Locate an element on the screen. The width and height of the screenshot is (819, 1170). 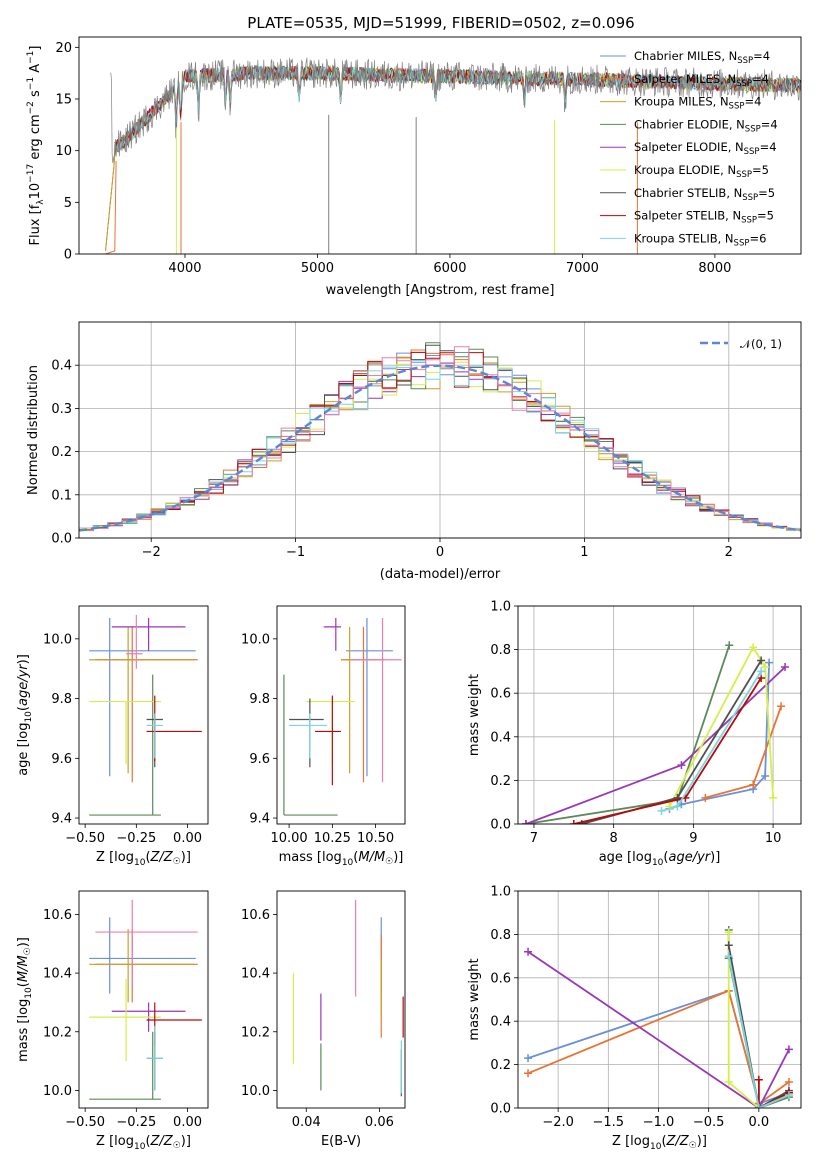
y-tick-label: 0.2 is located at coordinates (500, 781).